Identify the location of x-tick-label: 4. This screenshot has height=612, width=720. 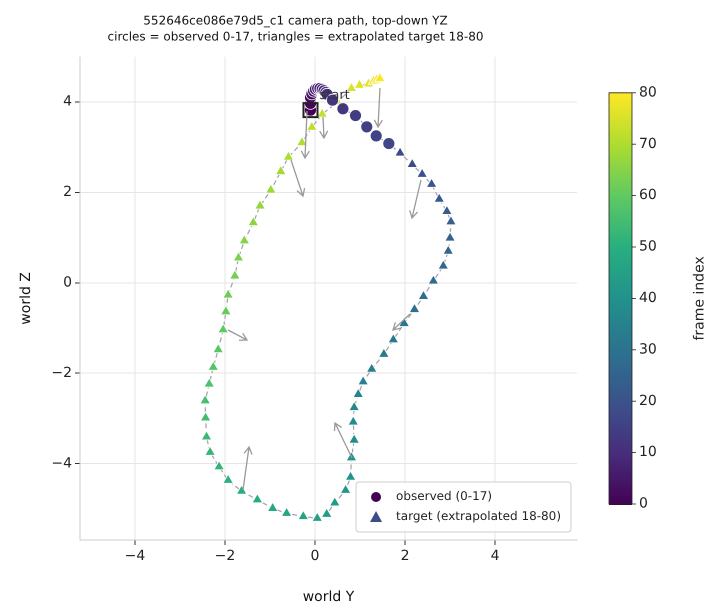
(495, 556).